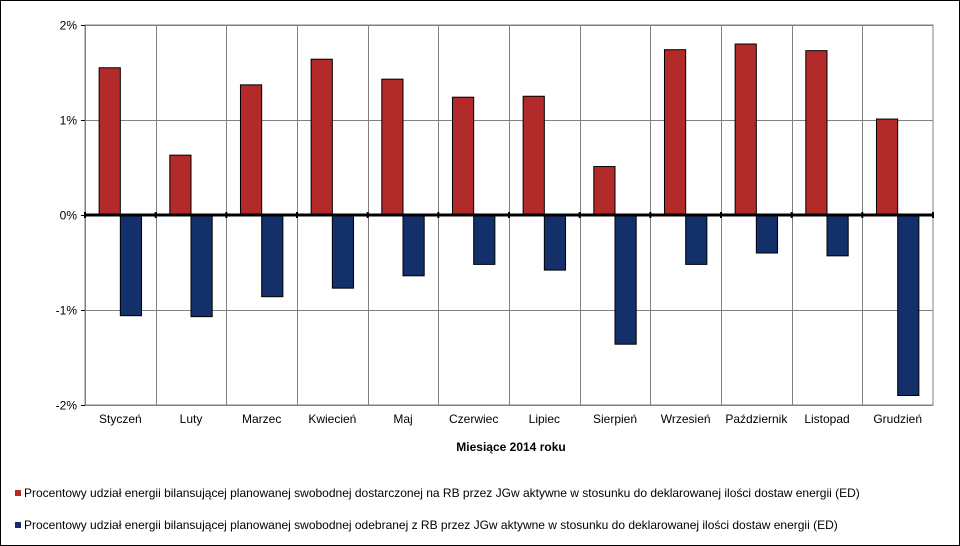 Image resolution: width=960 pixels, height=546 pixels. Describe the element at coordinates (191, 419) in the screenshot. I see `x-tick-label: Luty` at that location.